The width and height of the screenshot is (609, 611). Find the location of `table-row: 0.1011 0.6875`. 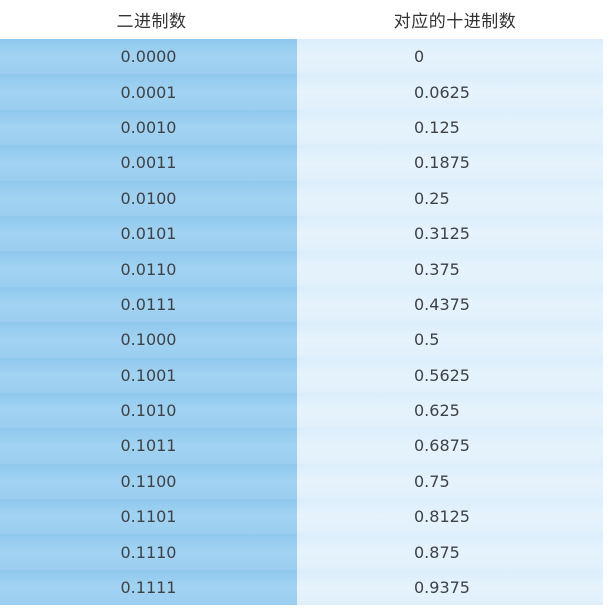

table-row: 0.1011 0.6875 is located at coordinates (301, 446).